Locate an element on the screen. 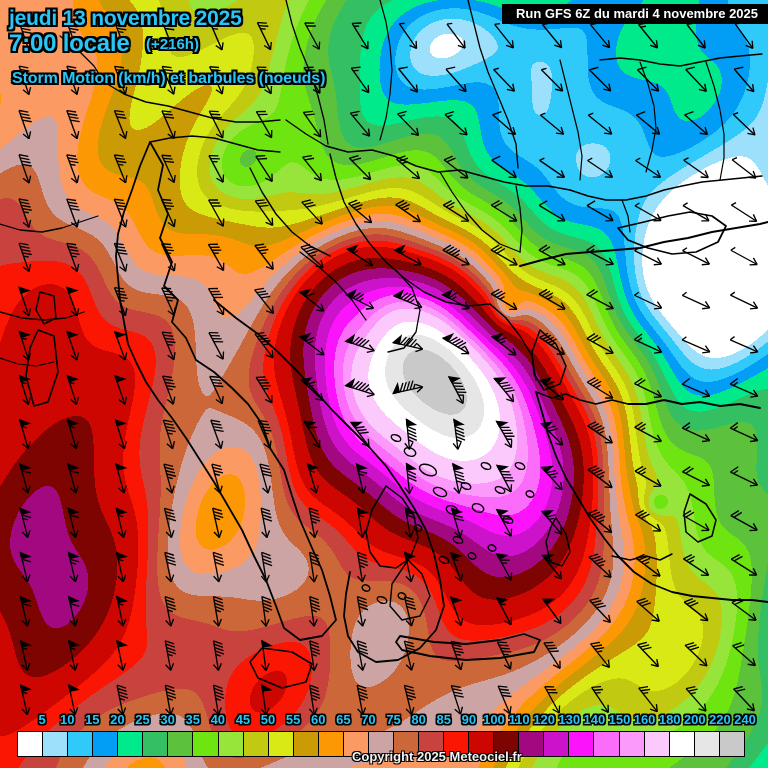  colorbar-tick-40: 40 is located at coordinates (218, 719).